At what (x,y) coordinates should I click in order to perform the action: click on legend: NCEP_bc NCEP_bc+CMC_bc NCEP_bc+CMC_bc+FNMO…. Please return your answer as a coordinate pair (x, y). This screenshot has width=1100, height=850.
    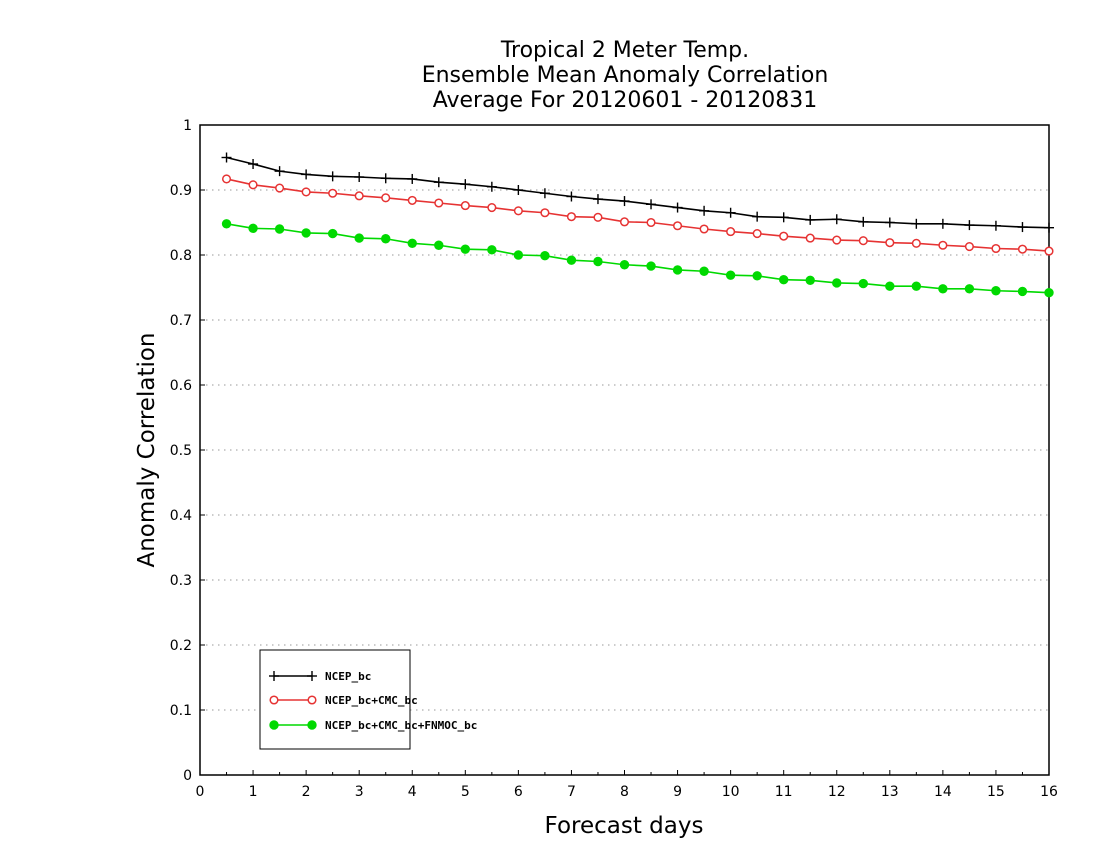
    Looking at the image, I should click on (368, 699).